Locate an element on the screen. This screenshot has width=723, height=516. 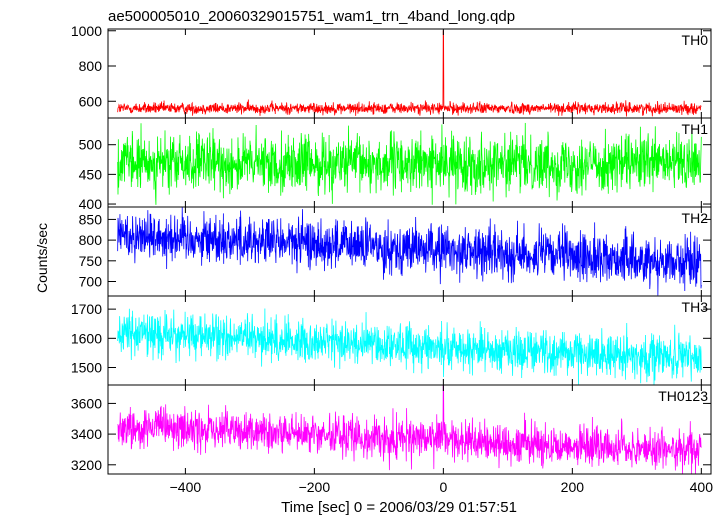
y-tick-label: 3200 is located at coordinates (86, 465).